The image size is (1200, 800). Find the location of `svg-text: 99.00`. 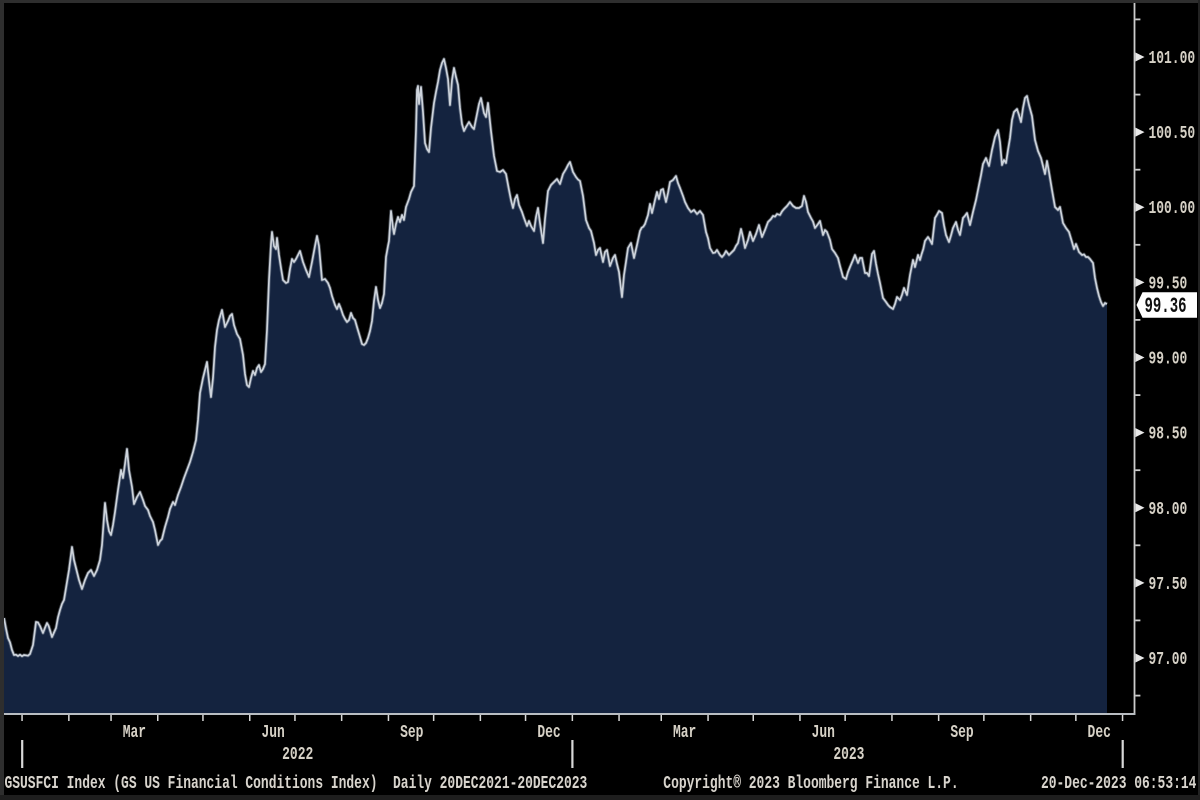

svg-text: 99.00 is located at coordinates (1168, 360).